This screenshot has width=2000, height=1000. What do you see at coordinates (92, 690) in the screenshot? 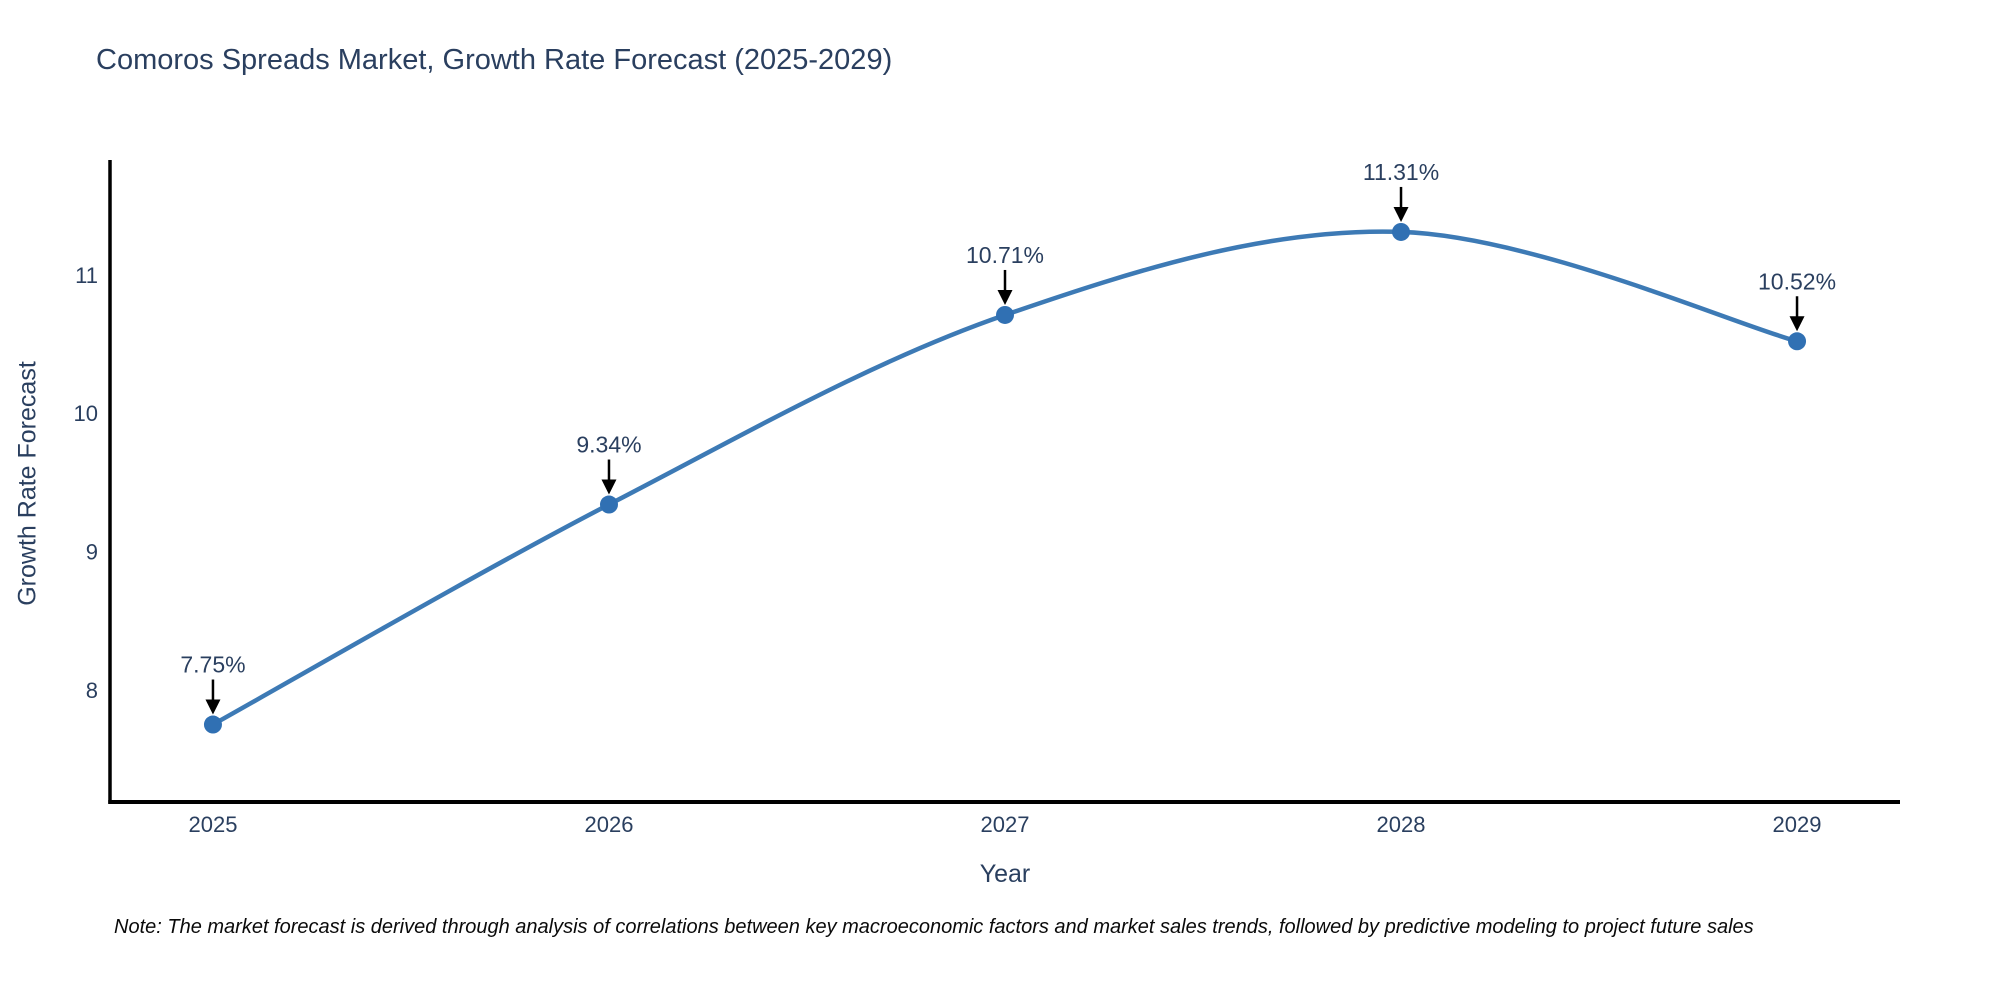
I see `y-tick-label: 8` at bounding box center [92, 690].